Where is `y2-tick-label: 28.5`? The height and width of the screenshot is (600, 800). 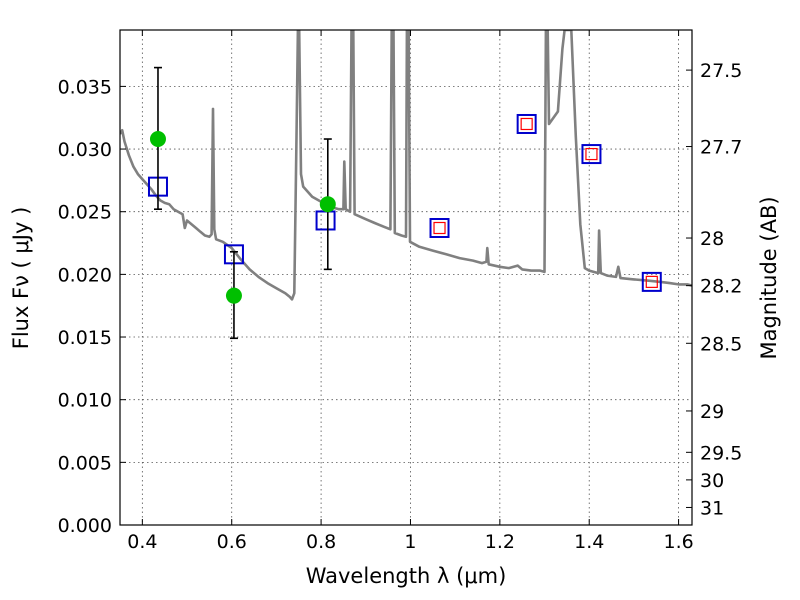 y2-tick-label: 28.5 is located at coordinates (721, 344).